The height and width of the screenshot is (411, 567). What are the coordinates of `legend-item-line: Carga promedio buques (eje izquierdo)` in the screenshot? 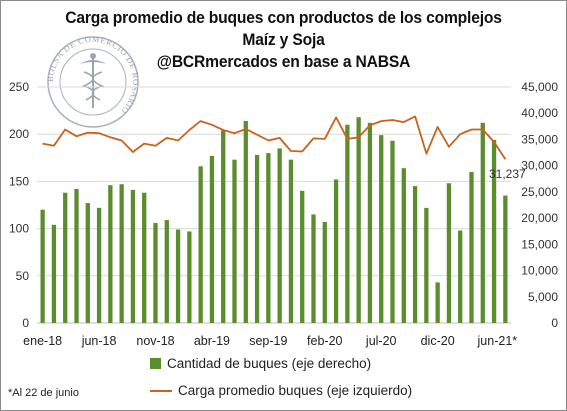 It's located at (281, 390).